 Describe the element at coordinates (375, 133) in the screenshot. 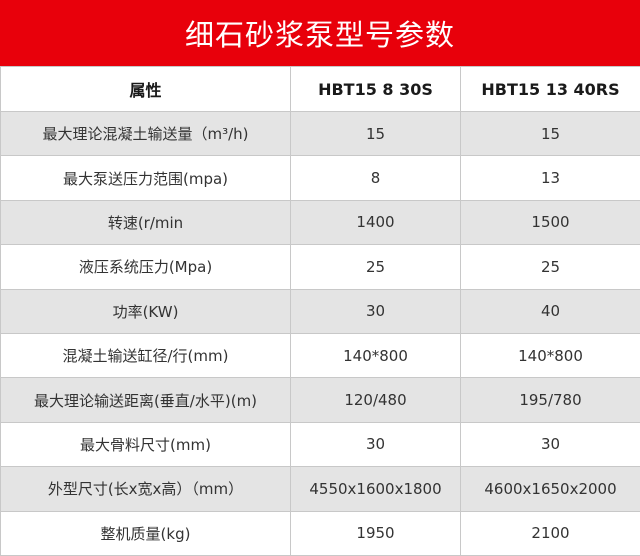

I see `cell-model-1: 15` at that location.